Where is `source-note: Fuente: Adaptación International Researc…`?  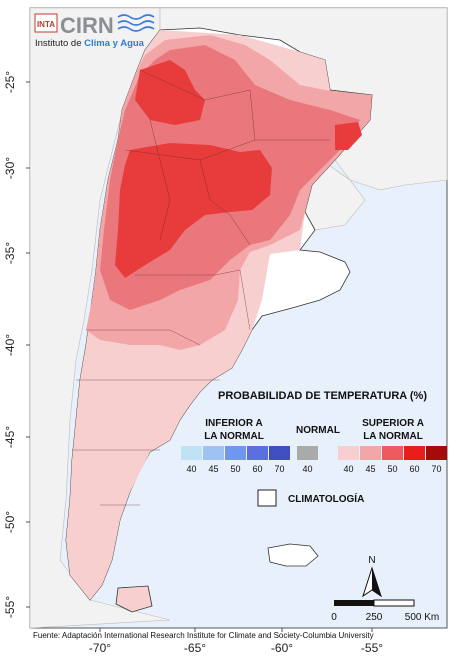
source-note: Fuente: Adaptación International Researc… is located at coordinates (203, 635).